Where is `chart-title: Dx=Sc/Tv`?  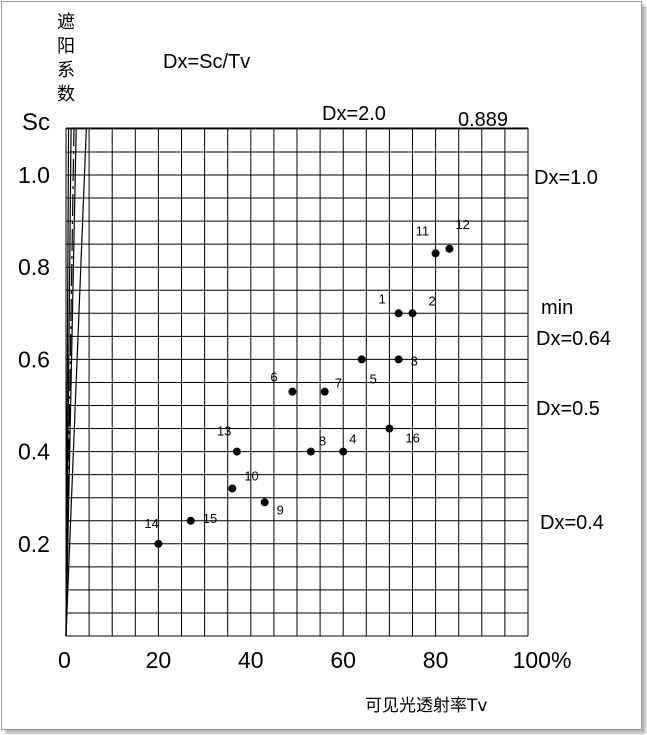
chart-title: Dx=Sc/Tv is located at coordinates (206, 62).